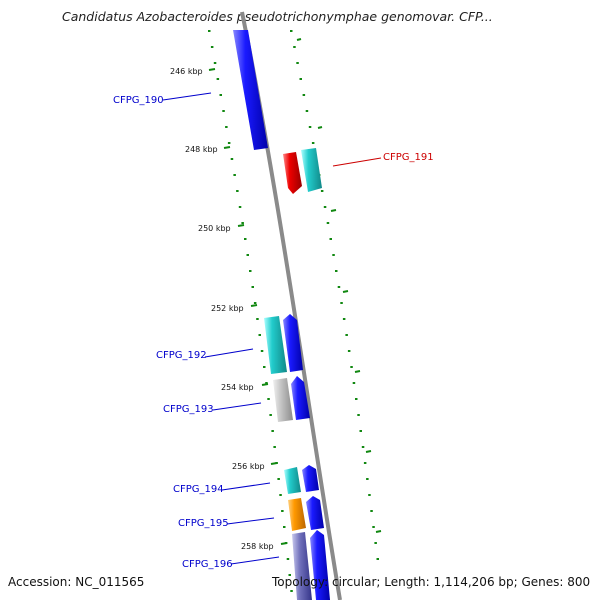 This screenshot has height=600, width=600. I want to click on gene-cfpg-191-neighbor, so click(311, 170).